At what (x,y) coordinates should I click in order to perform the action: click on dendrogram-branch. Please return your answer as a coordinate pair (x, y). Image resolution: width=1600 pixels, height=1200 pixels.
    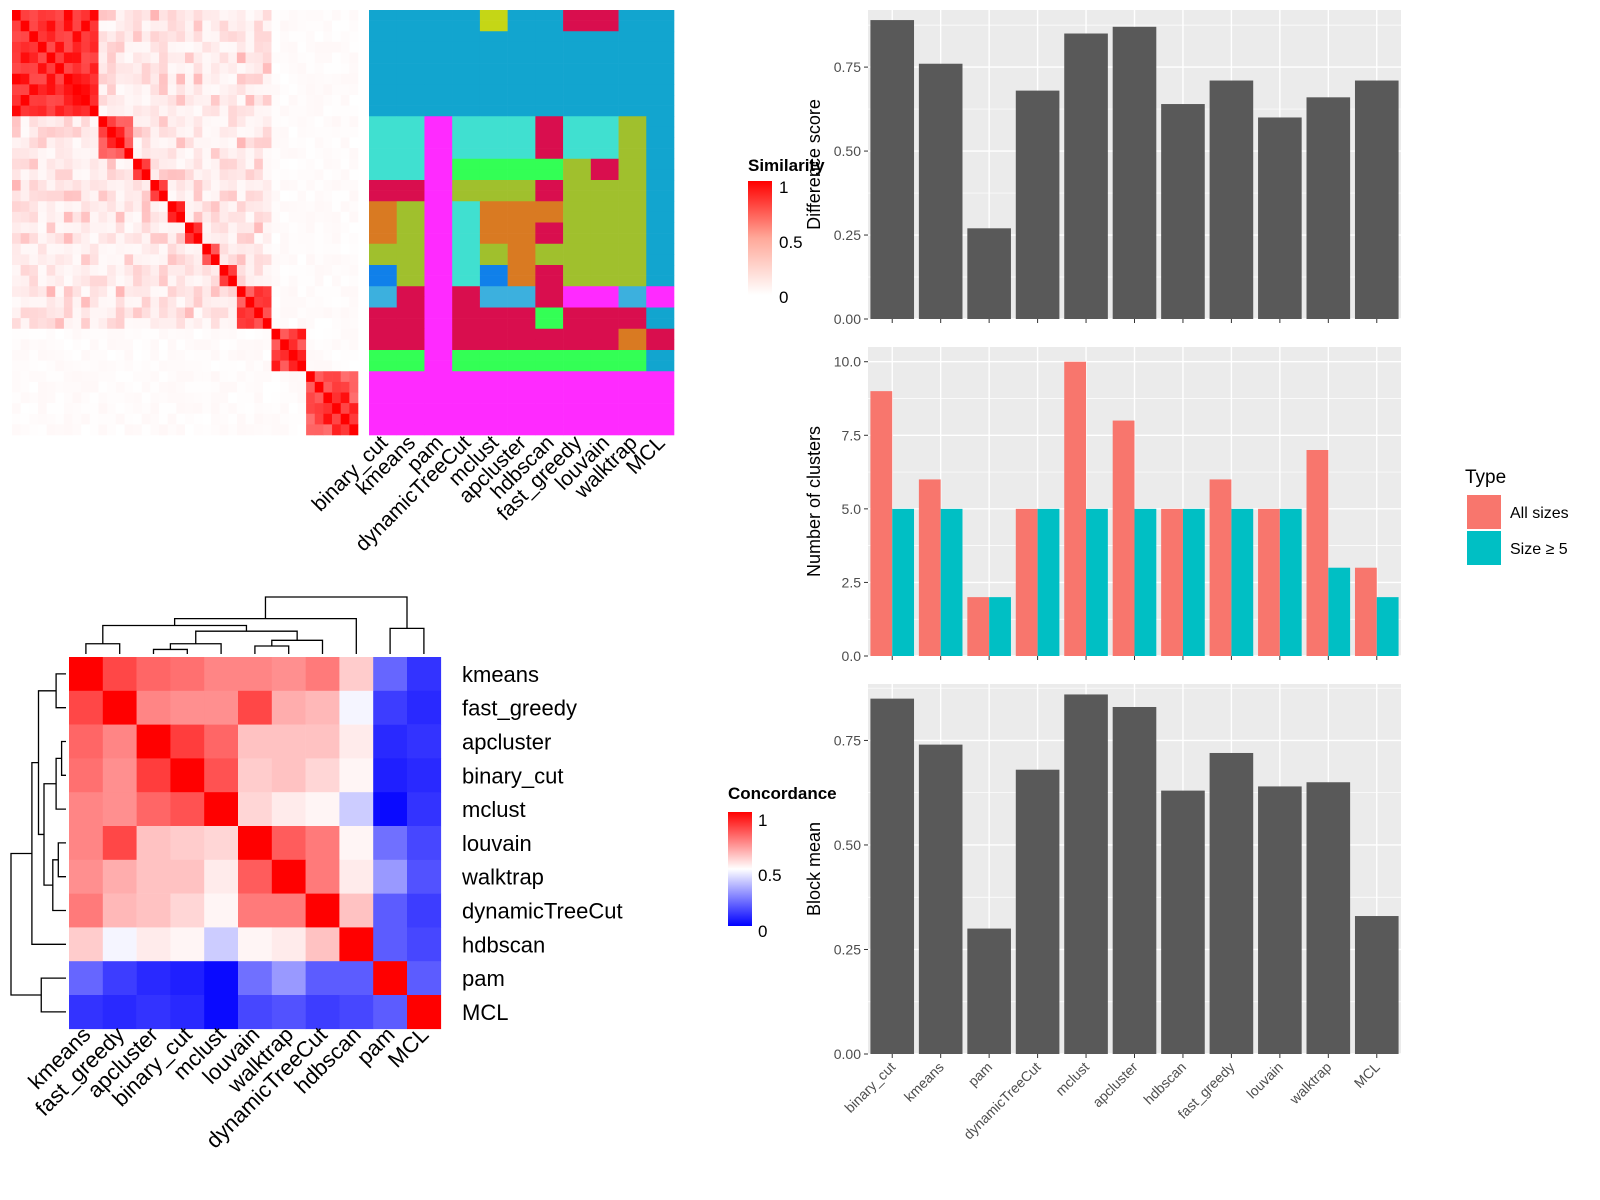
    Looking at the image, I should click on (53, 995).